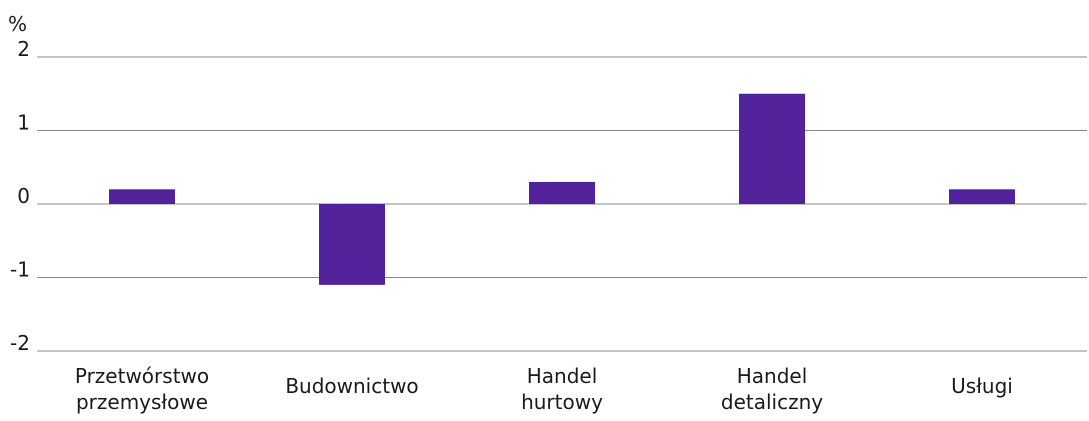 The image size is (1089, 421). I want to click on x-category-label-line: przemysłowe, so click(142, 402).